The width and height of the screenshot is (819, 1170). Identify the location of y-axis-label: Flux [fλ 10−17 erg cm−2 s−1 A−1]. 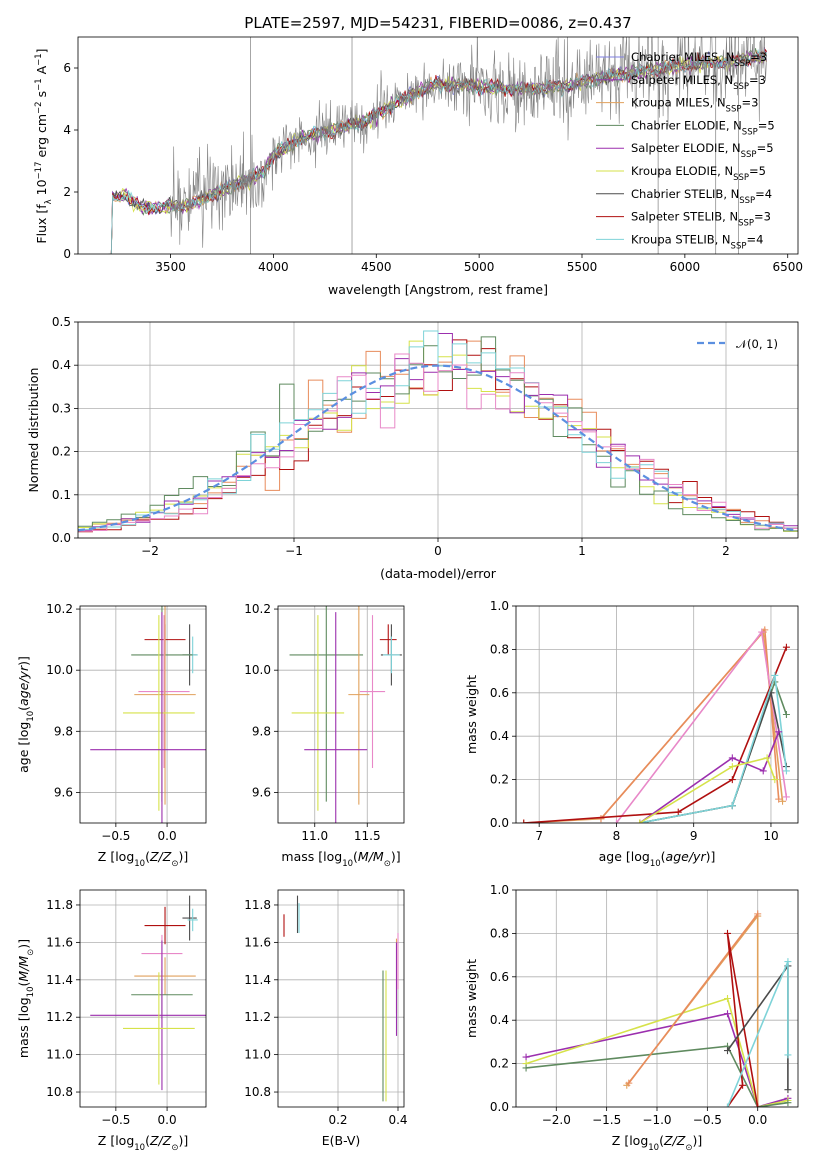
(44, 145).